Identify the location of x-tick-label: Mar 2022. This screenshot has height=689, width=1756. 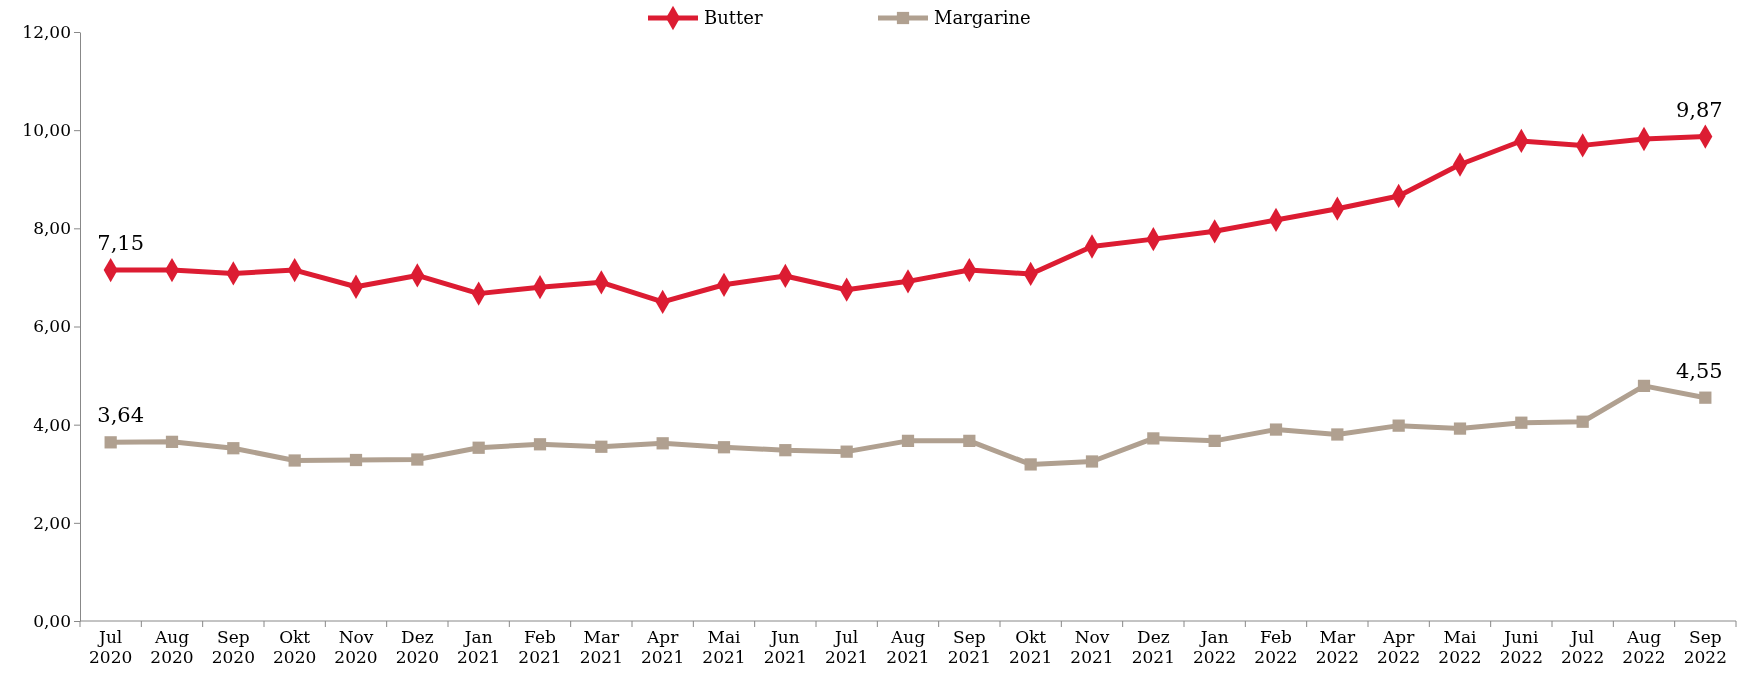
(1337, 647).